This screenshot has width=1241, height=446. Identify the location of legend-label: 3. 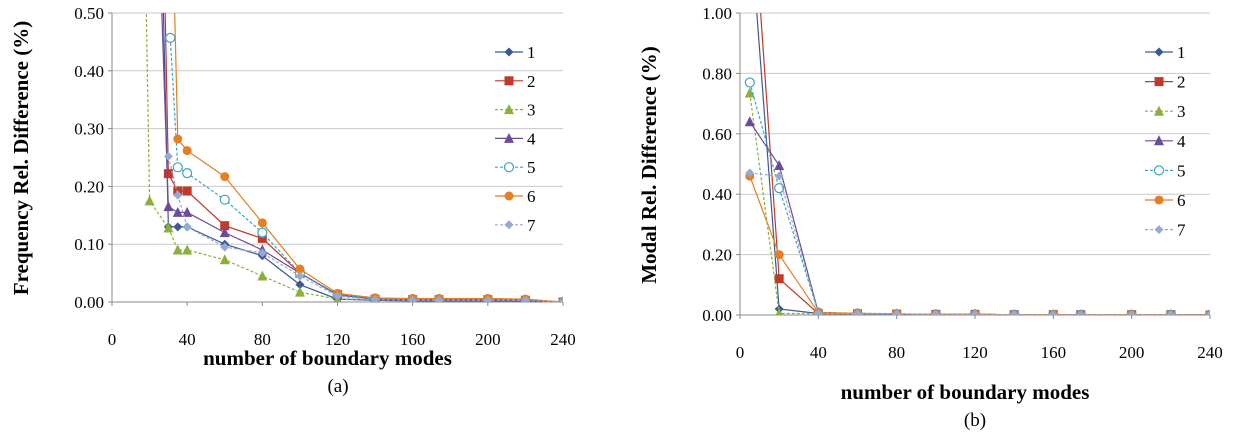
(1181, 111).